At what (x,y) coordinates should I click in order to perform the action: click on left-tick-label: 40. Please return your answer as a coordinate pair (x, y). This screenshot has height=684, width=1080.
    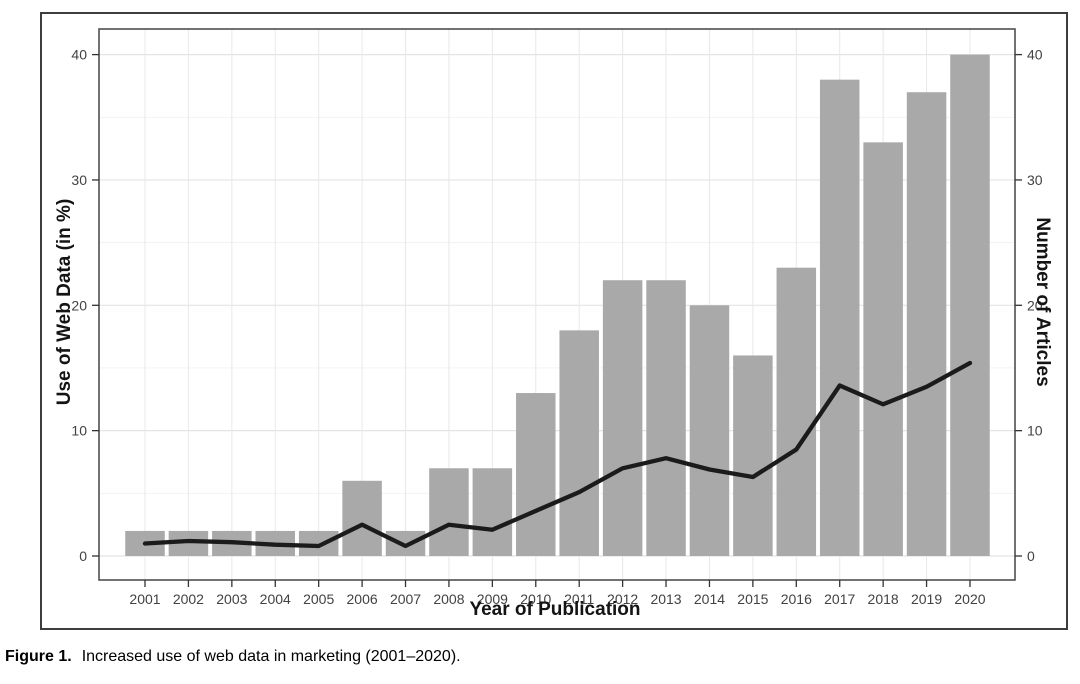
    Looking at the image, I should click on (79, 55).